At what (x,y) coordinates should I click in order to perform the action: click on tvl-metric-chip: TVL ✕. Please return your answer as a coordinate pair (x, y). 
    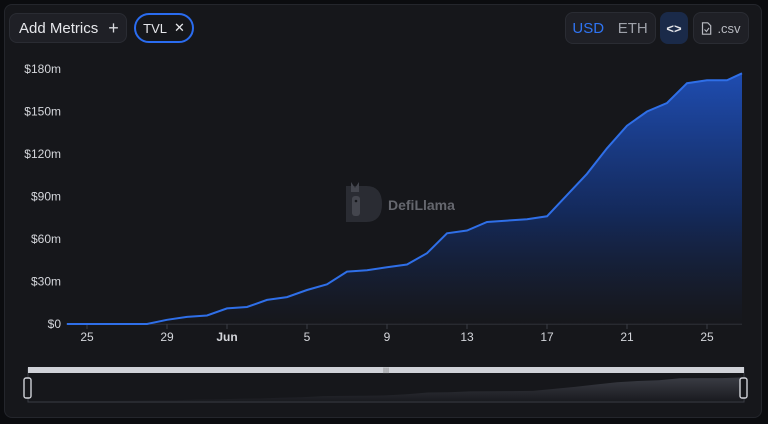
    Looking at the image, I should click on (164, 28).